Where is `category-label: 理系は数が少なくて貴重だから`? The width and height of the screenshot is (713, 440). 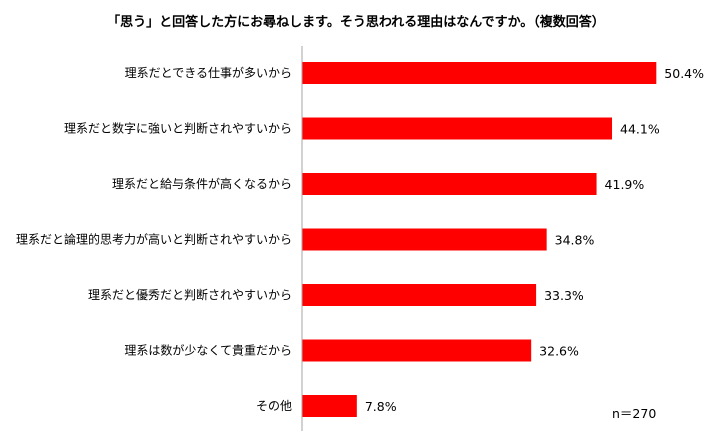
category-label: 理系は数が少なくて貴重だから is located at coordinates (208, 350).